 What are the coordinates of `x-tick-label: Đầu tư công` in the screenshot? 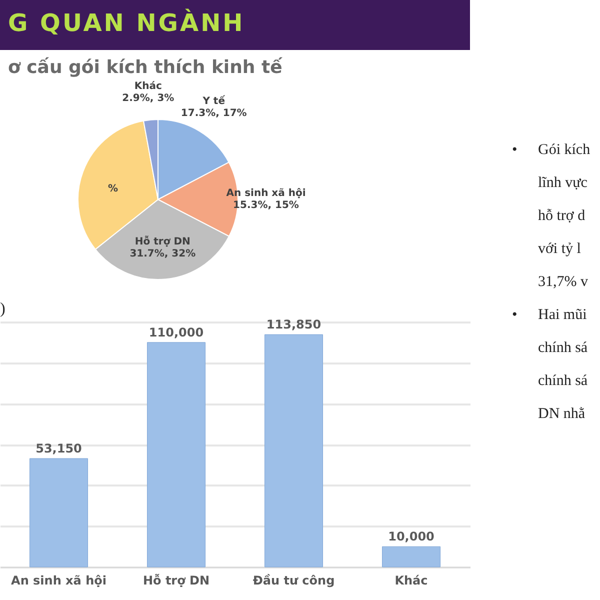 It's located at (293, 581).